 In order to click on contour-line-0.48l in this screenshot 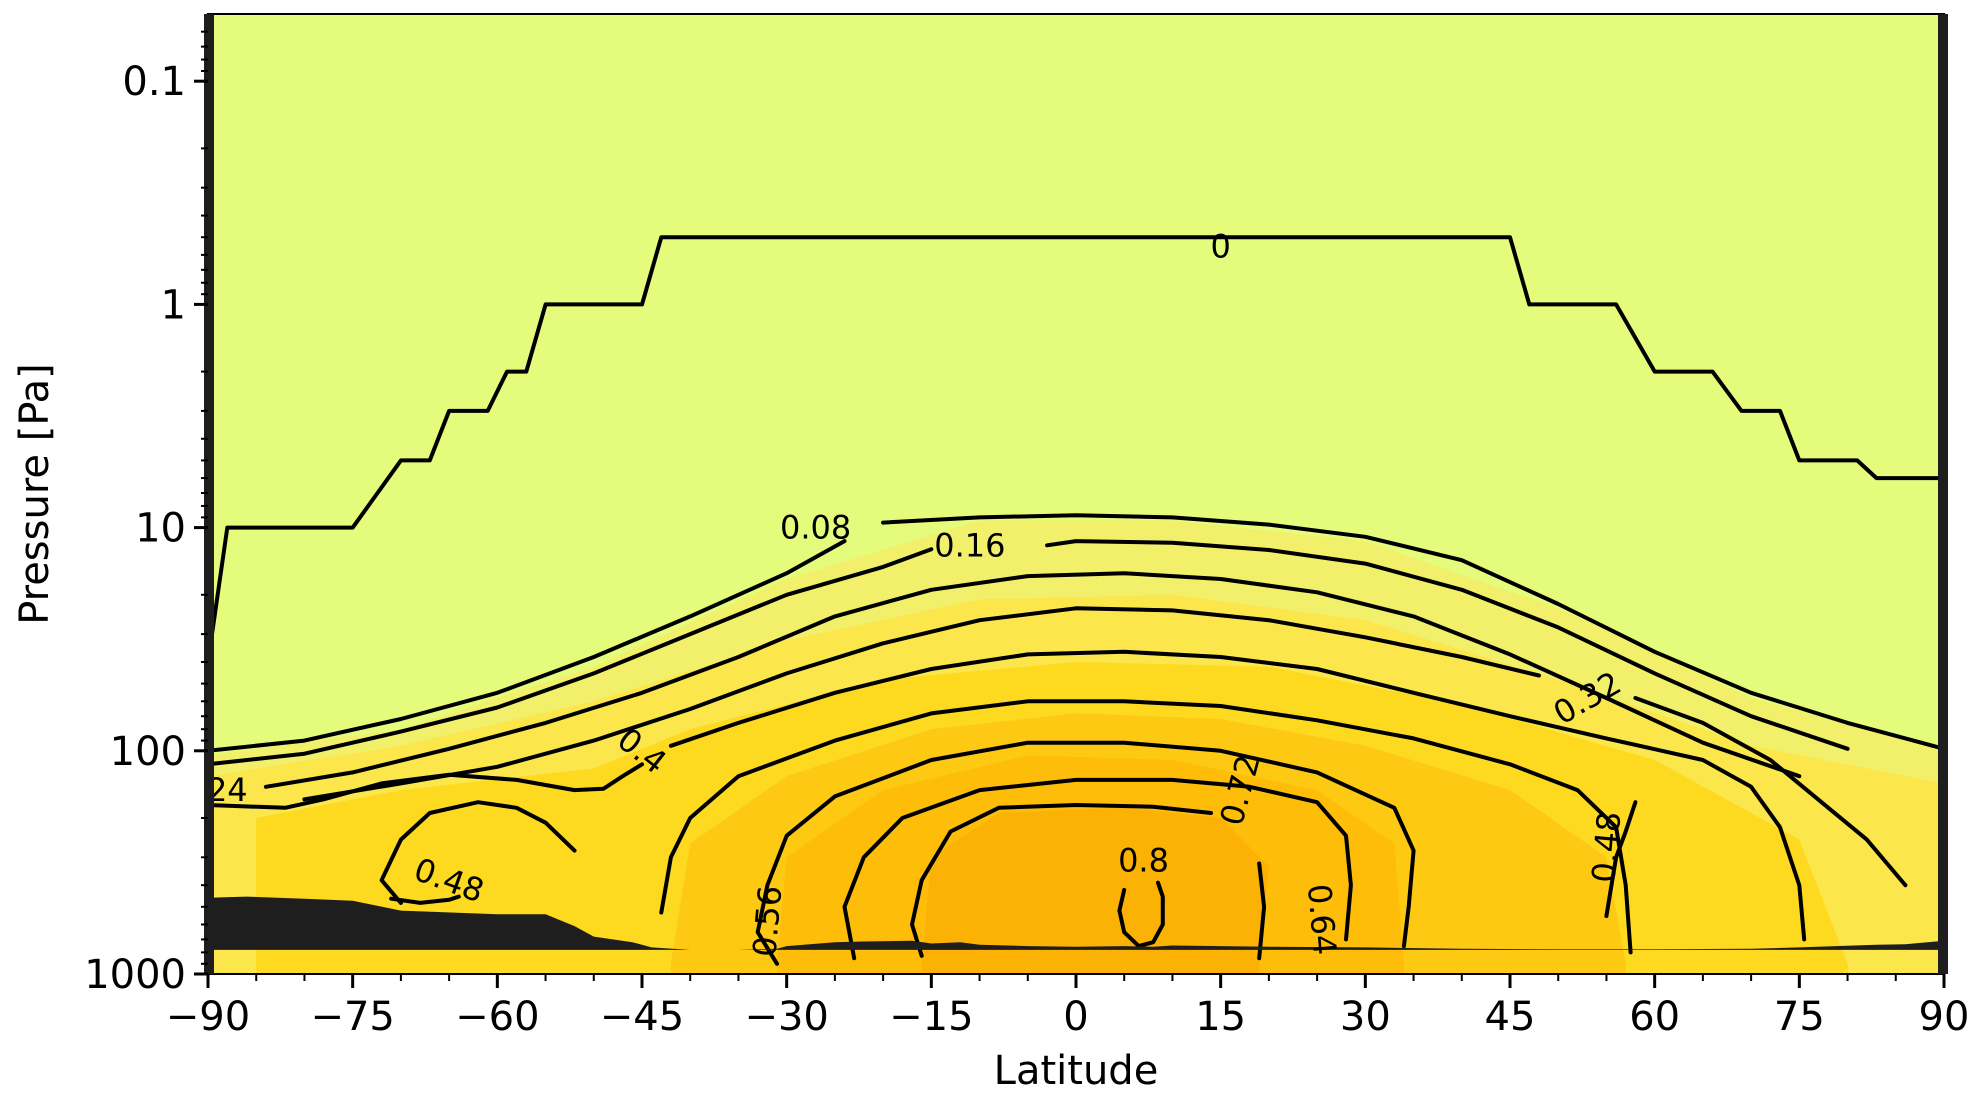, I will do `click(478, 852)`.